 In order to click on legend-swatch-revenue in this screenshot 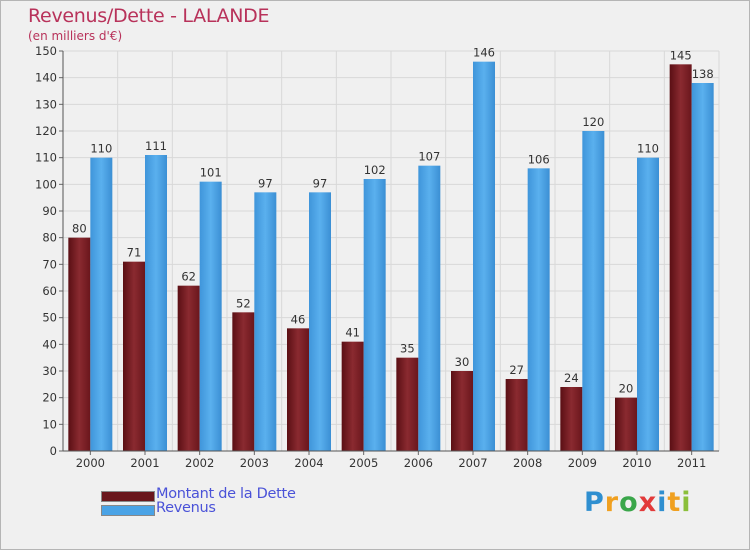, I will do `click(128, 510)`.